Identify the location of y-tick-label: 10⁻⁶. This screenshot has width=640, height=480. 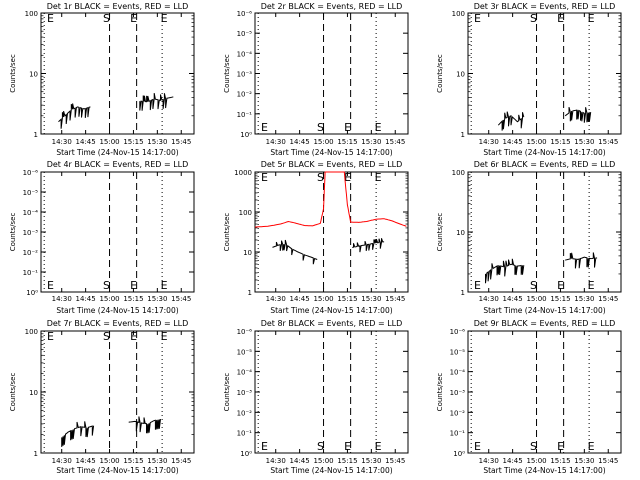
(245, 14).